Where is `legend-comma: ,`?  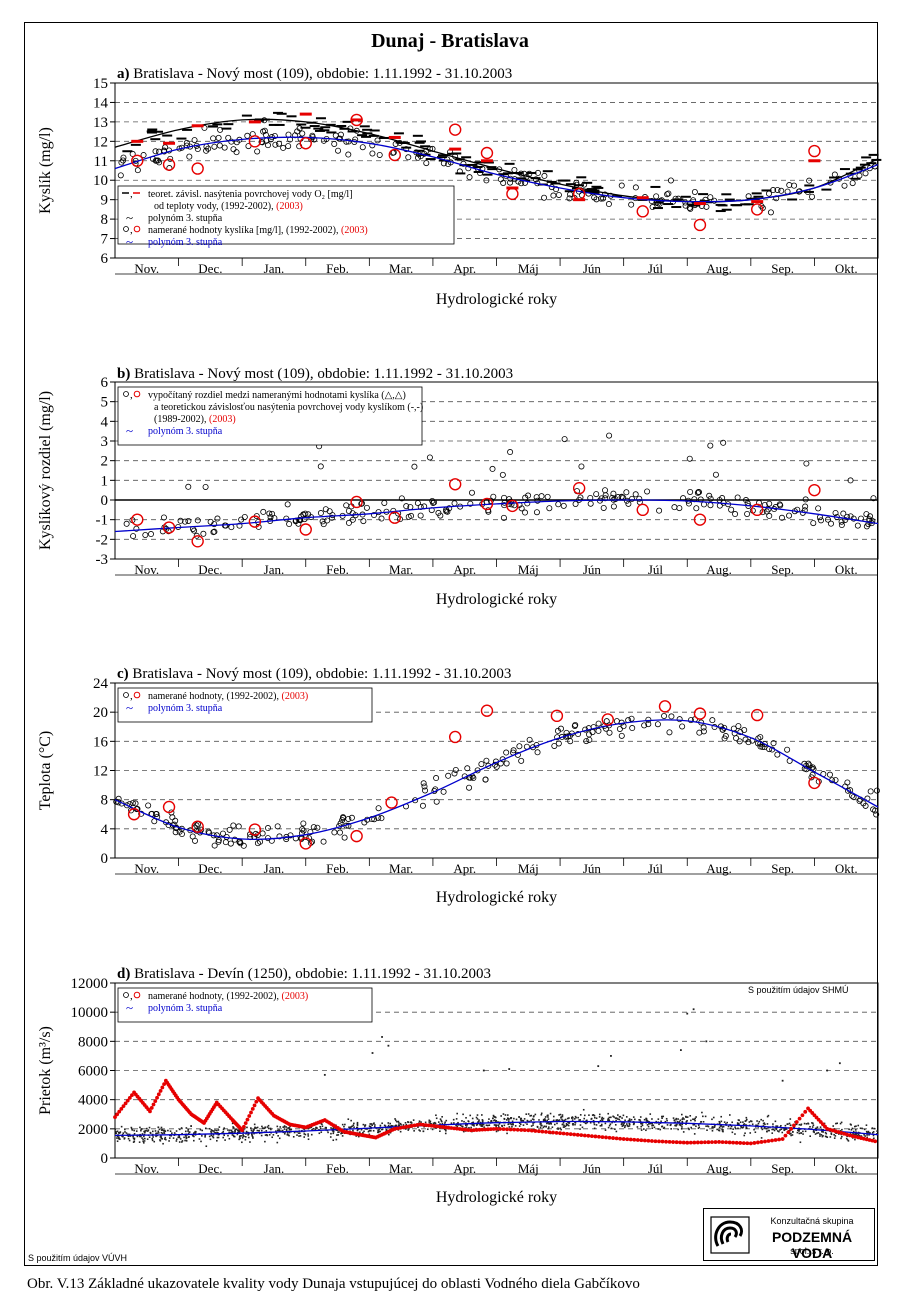
legend-comma: , is located at coordinates (131, 996).